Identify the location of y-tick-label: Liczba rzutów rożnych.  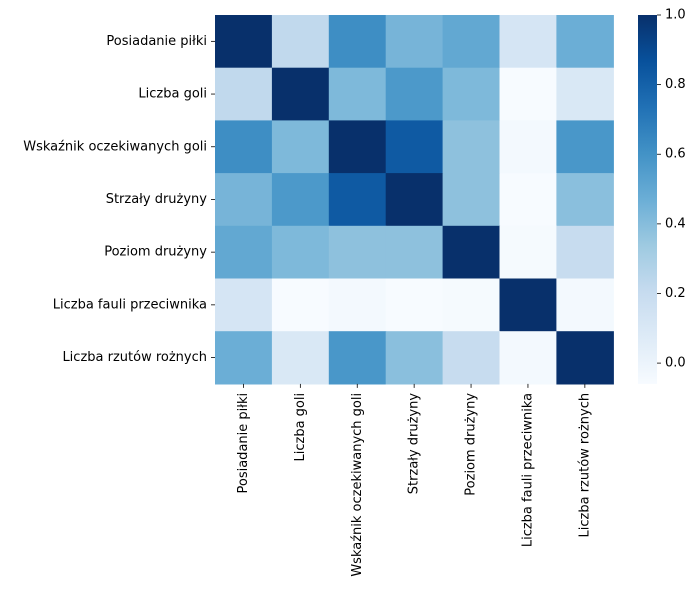
(134, 357).